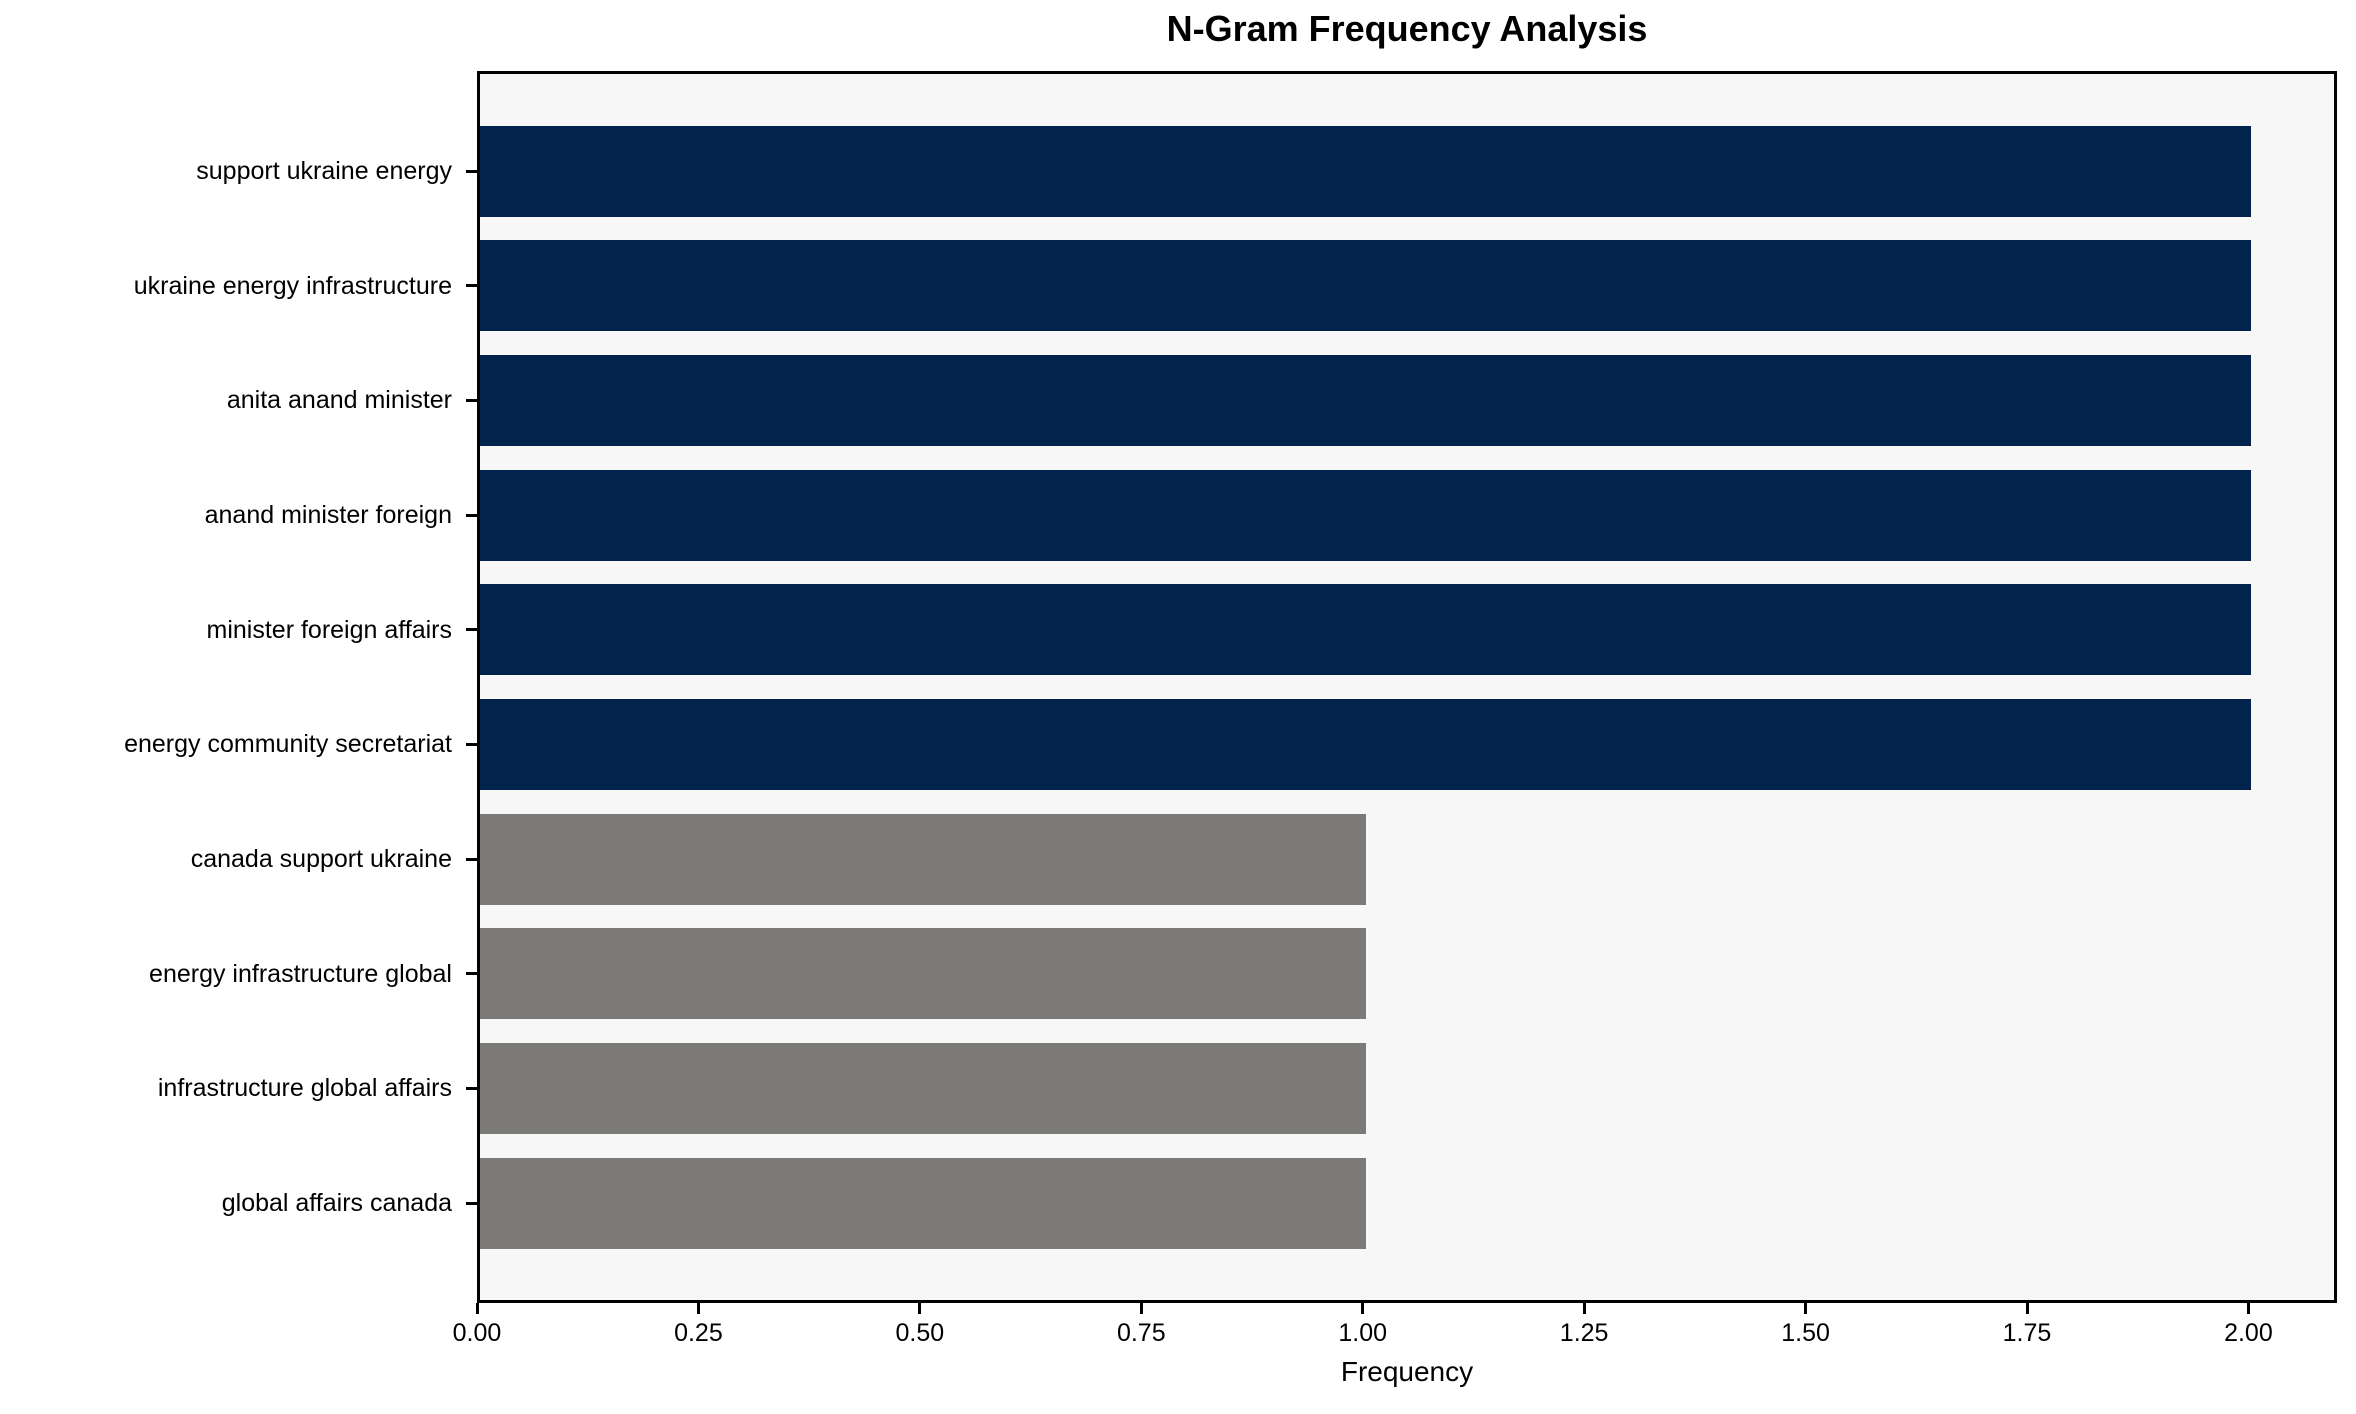 The width and height of the screenshot is (2356, 1414). Describe the element at coordinates (304, 1088) in the screenshot. I see `y-tick-label: infrastructure global affairs` at that location.